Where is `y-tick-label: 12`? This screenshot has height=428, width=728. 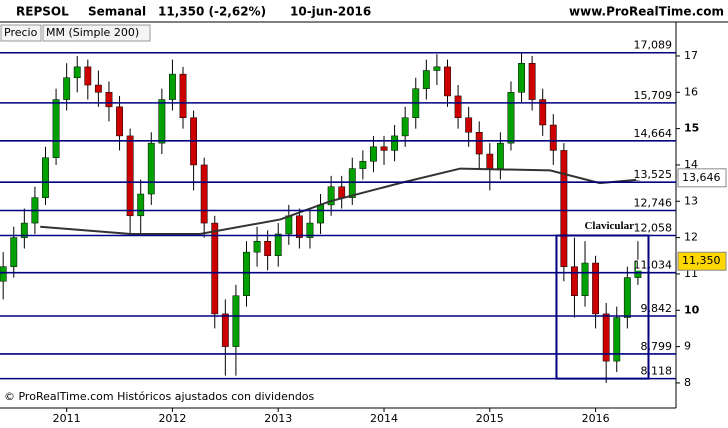
y-tick-label: 12 is located at coordinates (691, 237).